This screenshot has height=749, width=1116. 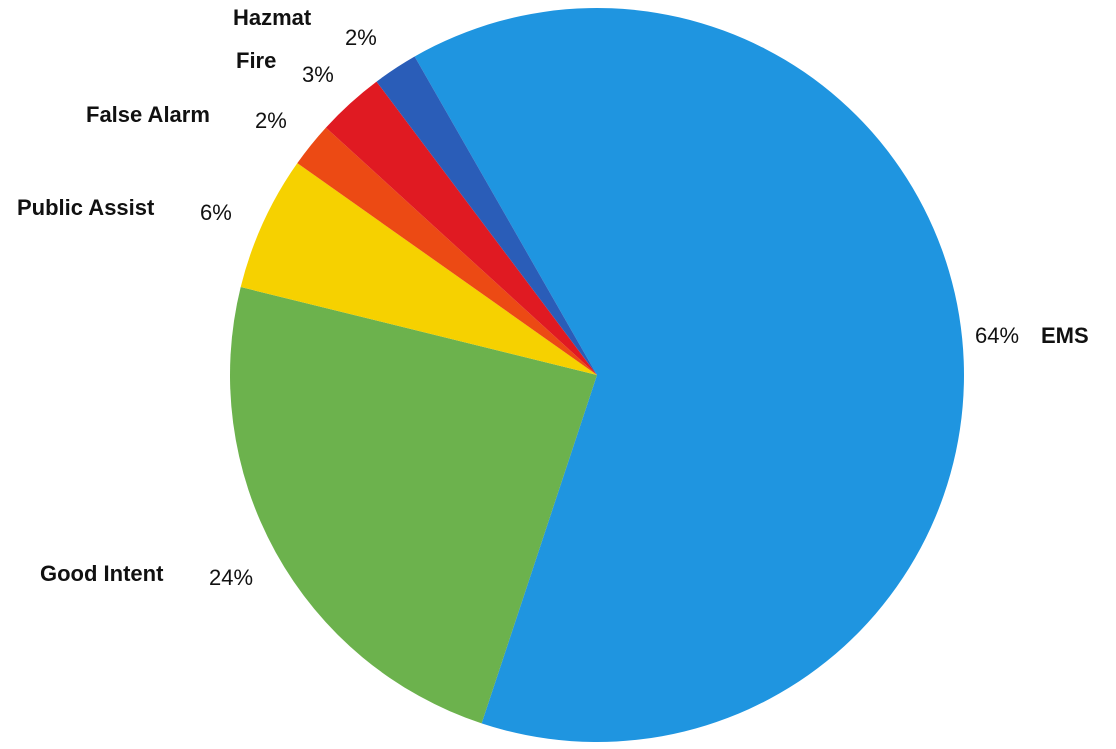 I want to click on label-group-ems: 64% EMS, so click(x=1032, y=335).